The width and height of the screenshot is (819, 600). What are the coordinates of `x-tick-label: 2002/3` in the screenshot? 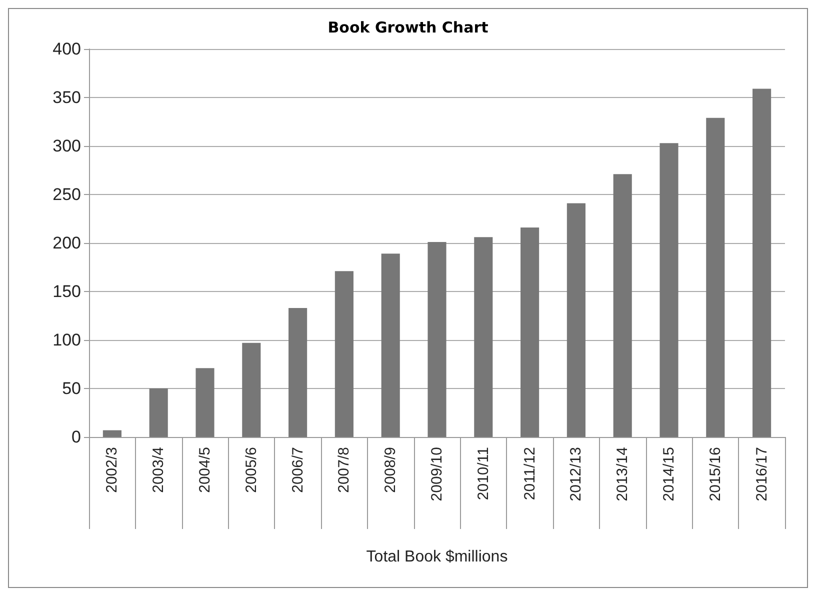 It's located at (112, 470).